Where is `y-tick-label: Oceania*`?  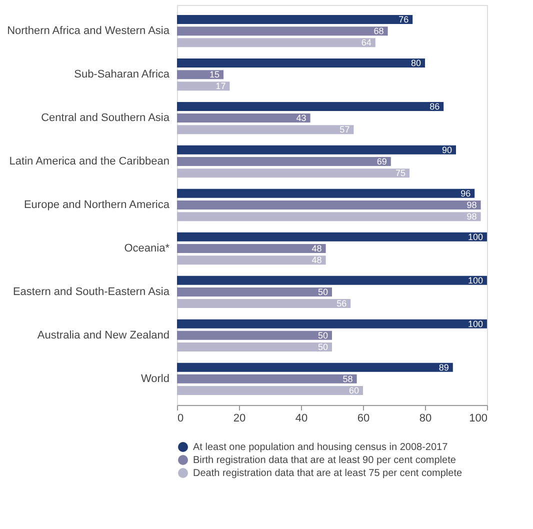 y-tick-label: Oceania* is located at coordinates (147, 248).